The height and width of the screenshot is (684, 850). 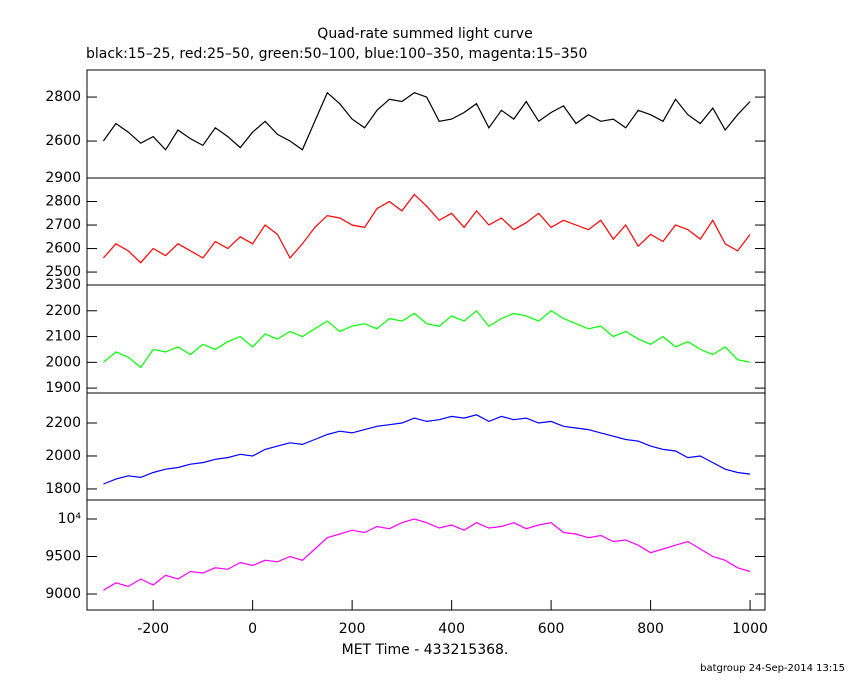 What do you see at coordinates (63, 557) in the screenshot?
I see `y-tick-label: 9500` at bounding box center [63, 557].